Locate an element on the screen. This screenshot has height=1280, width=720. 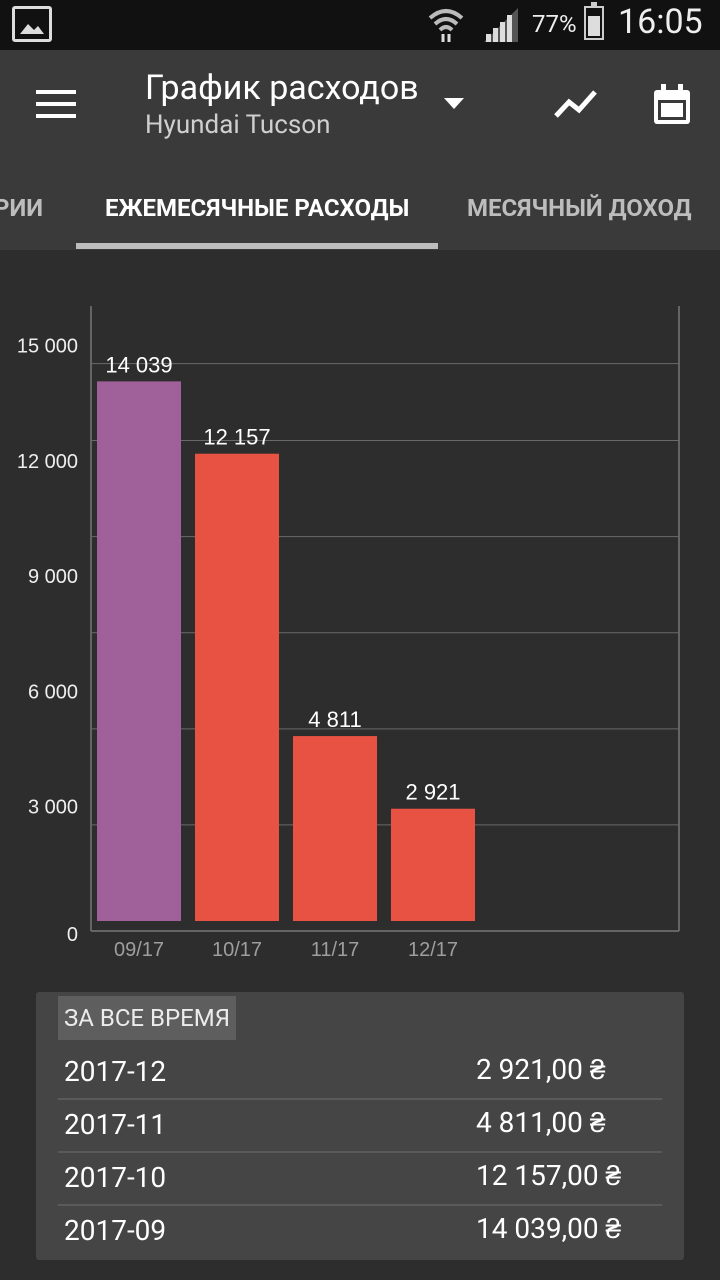
row-period: 2017-09 is located at coordinates (115, 1230).